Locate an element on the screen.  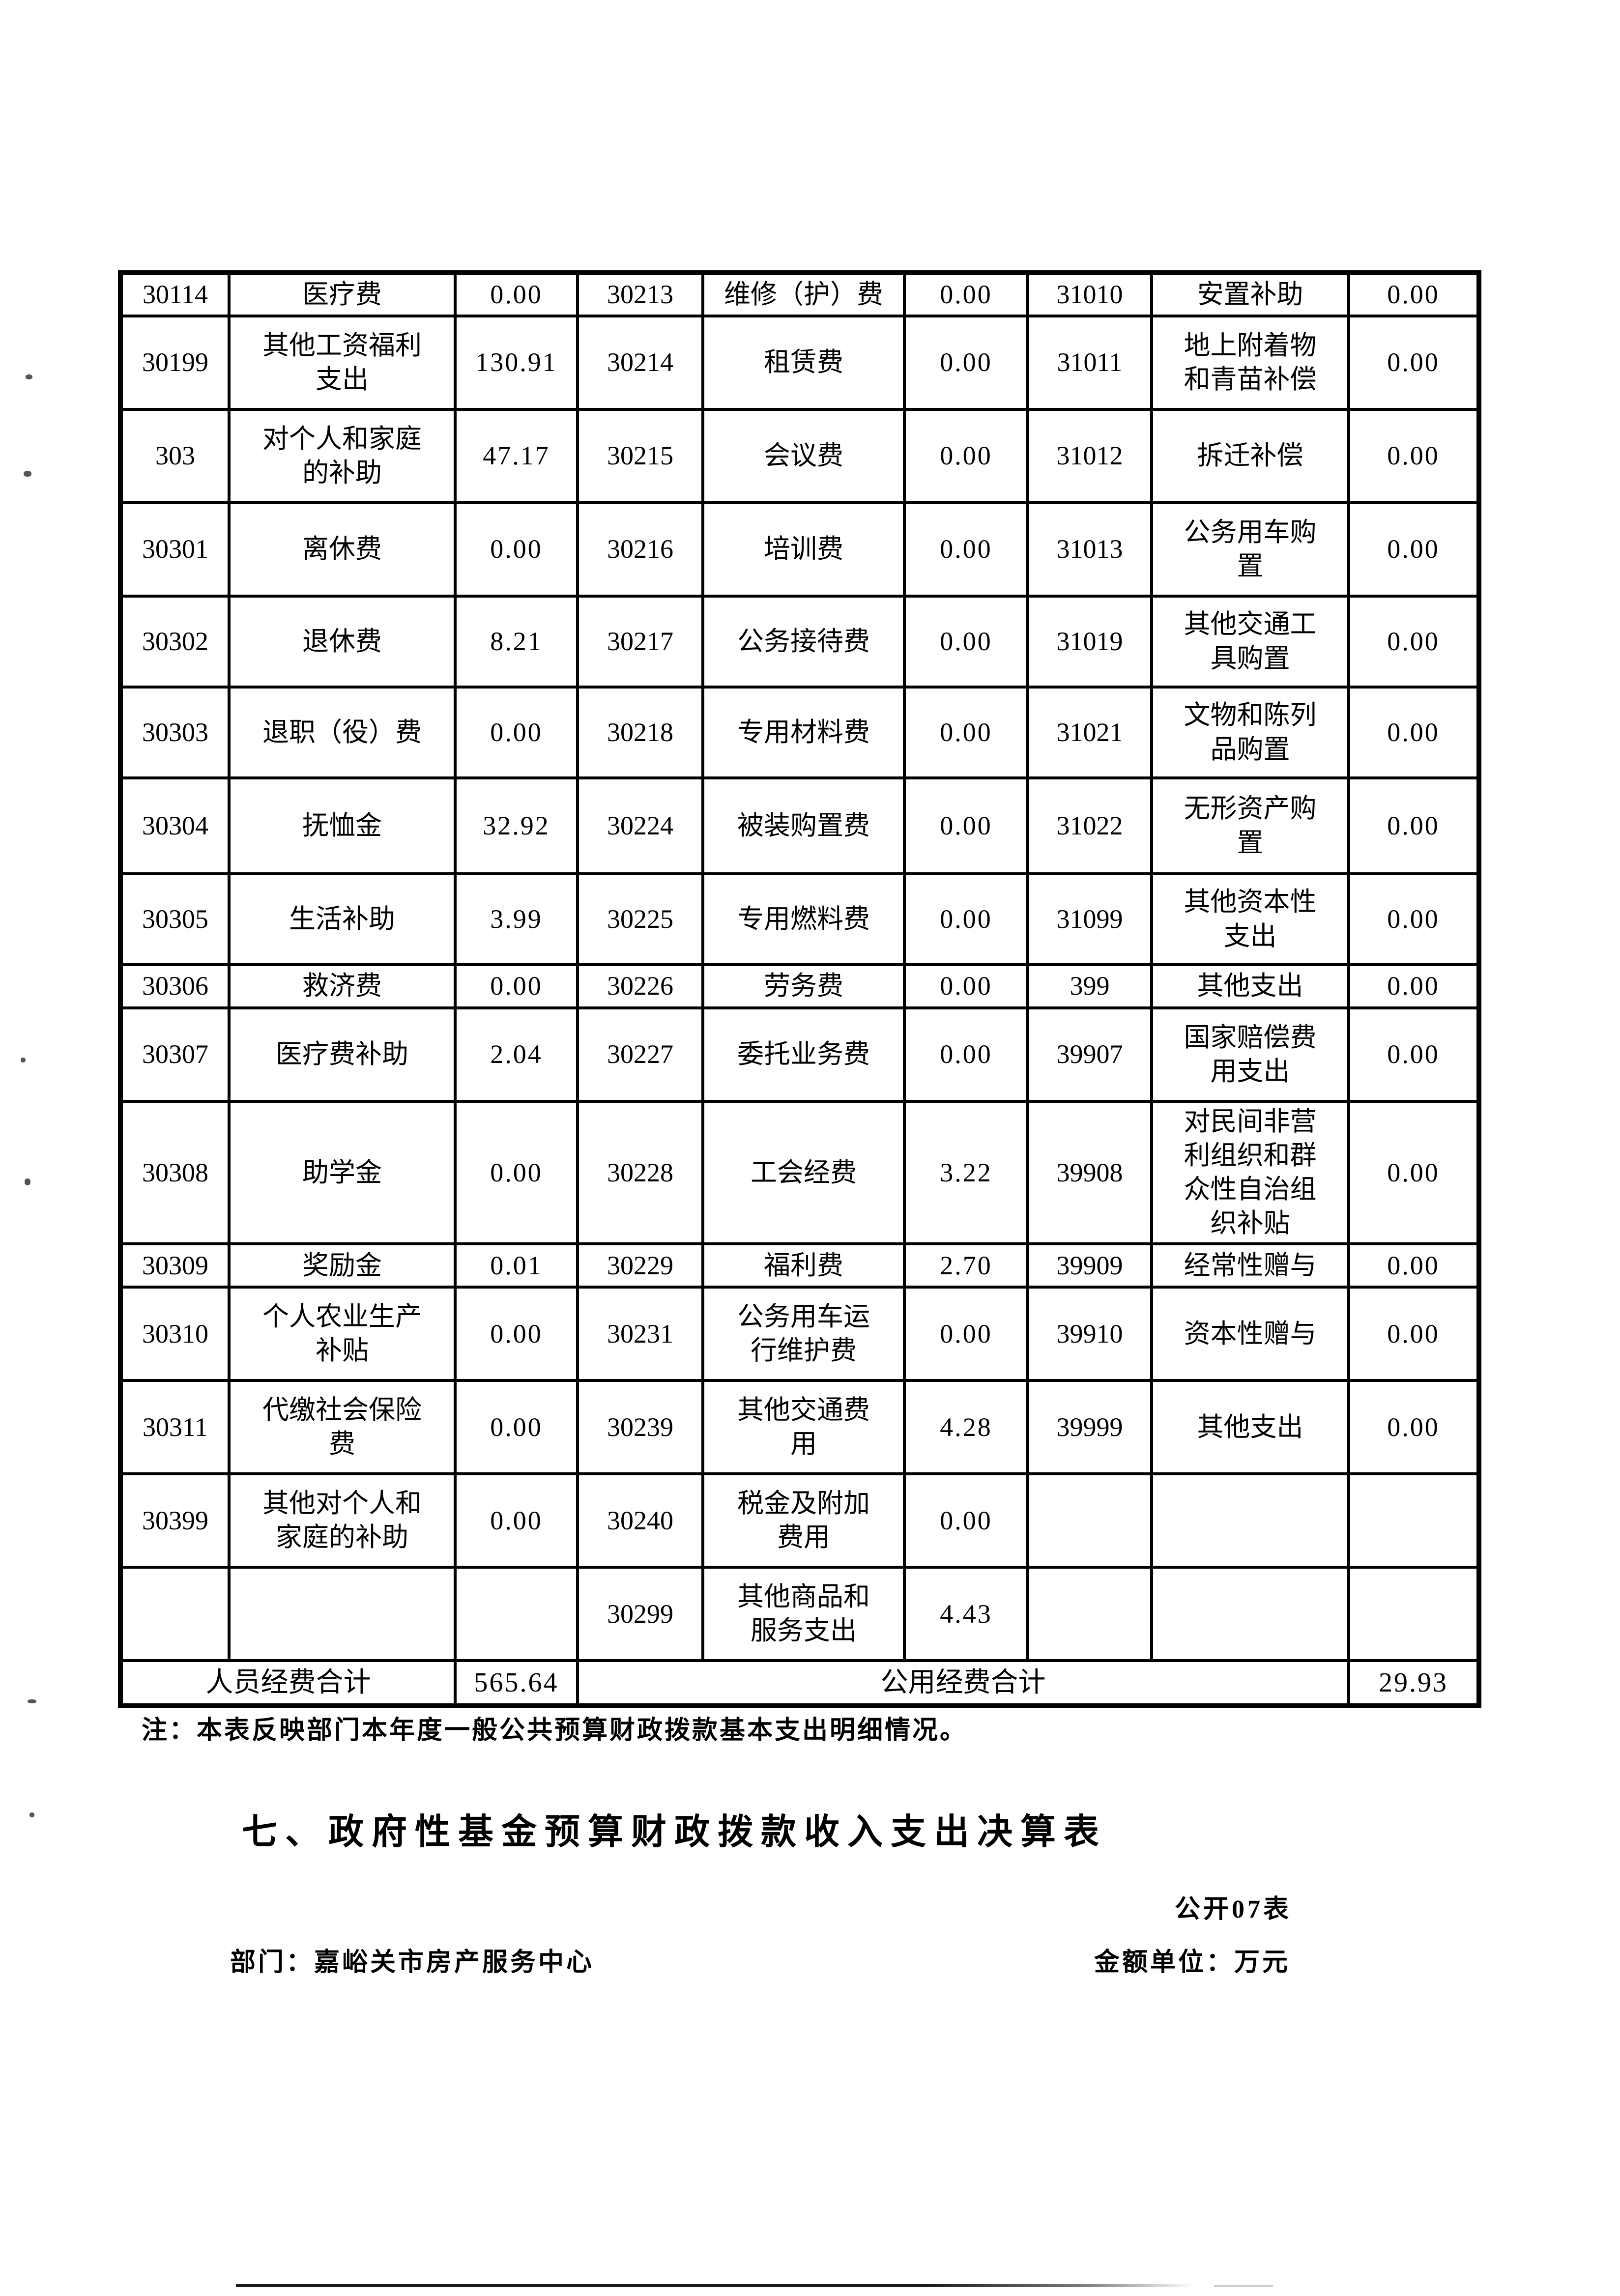
code-cell: 39907 is located at coordinates (1089, 1055).